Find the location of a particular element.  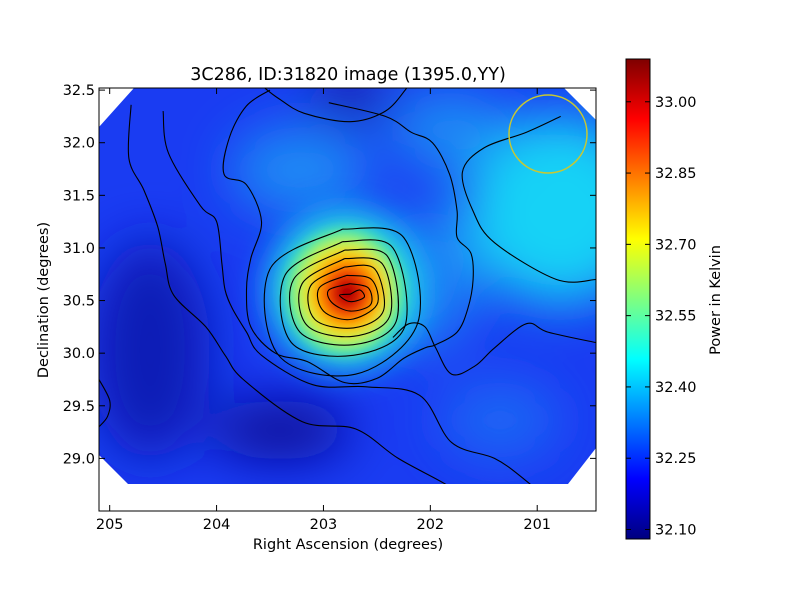

x-tick-label: 205 is located at coordinates (110, 525).